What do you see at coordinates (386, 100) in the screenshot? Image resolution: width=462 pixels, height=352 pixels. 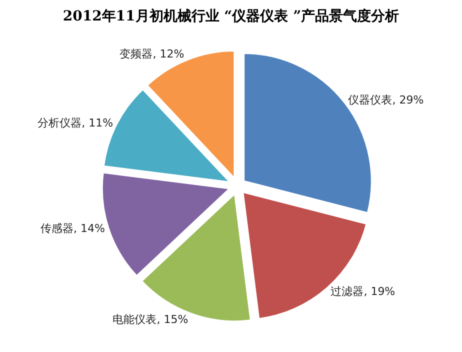 I see `slice-label: 仪器仪表, 29%` at bounding box center [386, 100].